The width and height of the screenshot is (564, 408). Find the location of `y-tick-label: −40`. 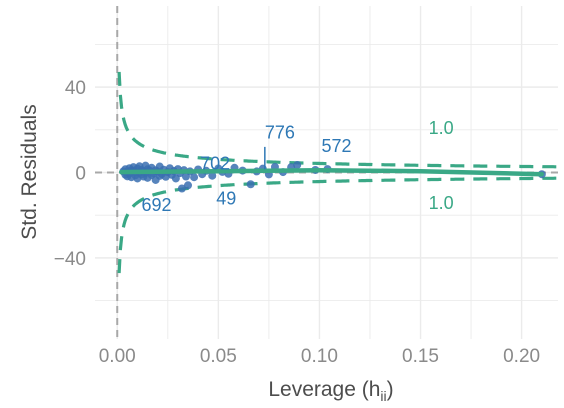

y-tick-label: −40 is located at coordinates (70, 259).